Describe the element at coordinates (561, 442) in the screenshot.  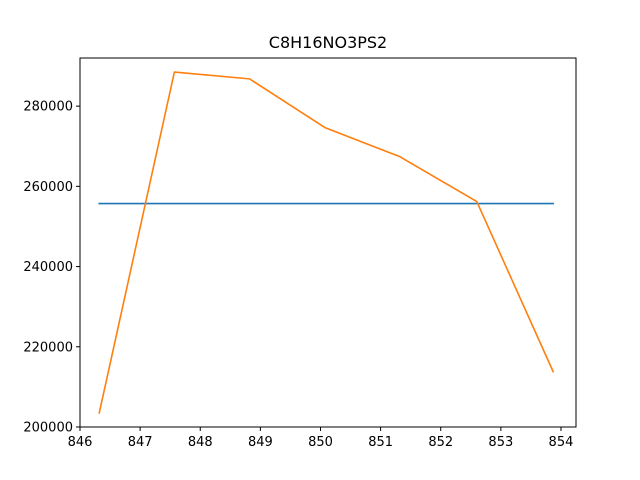
I see `x-tick-label: 854` at that location.